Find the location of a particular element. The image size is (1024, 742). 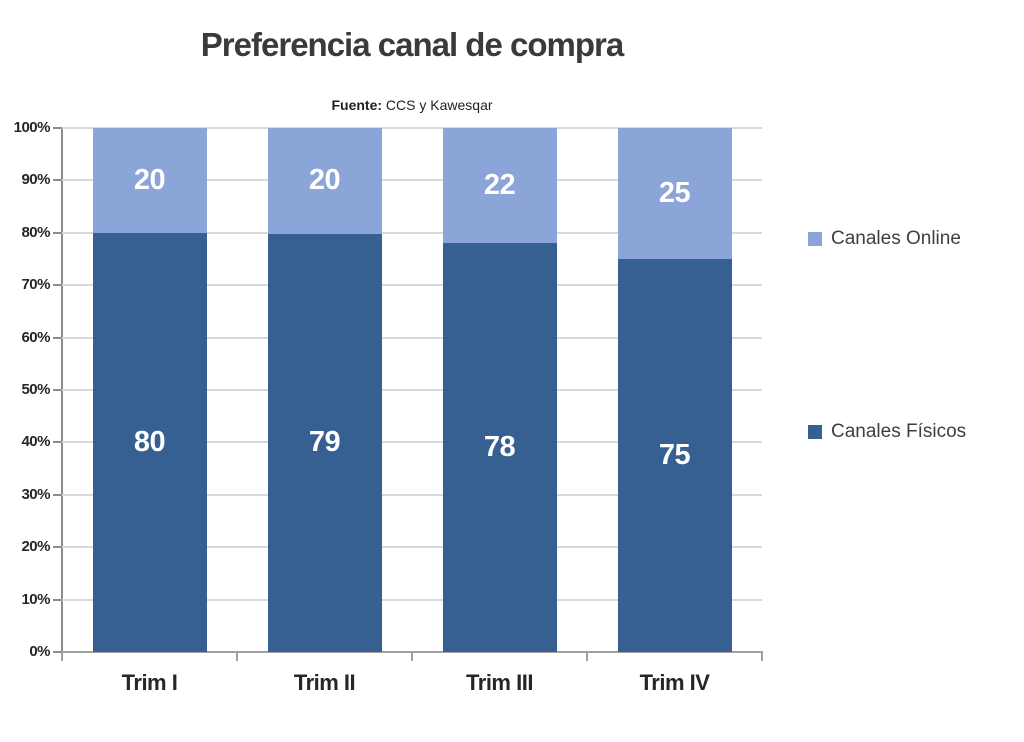

bar-segment: 75 is located at coordinates (674, 455).